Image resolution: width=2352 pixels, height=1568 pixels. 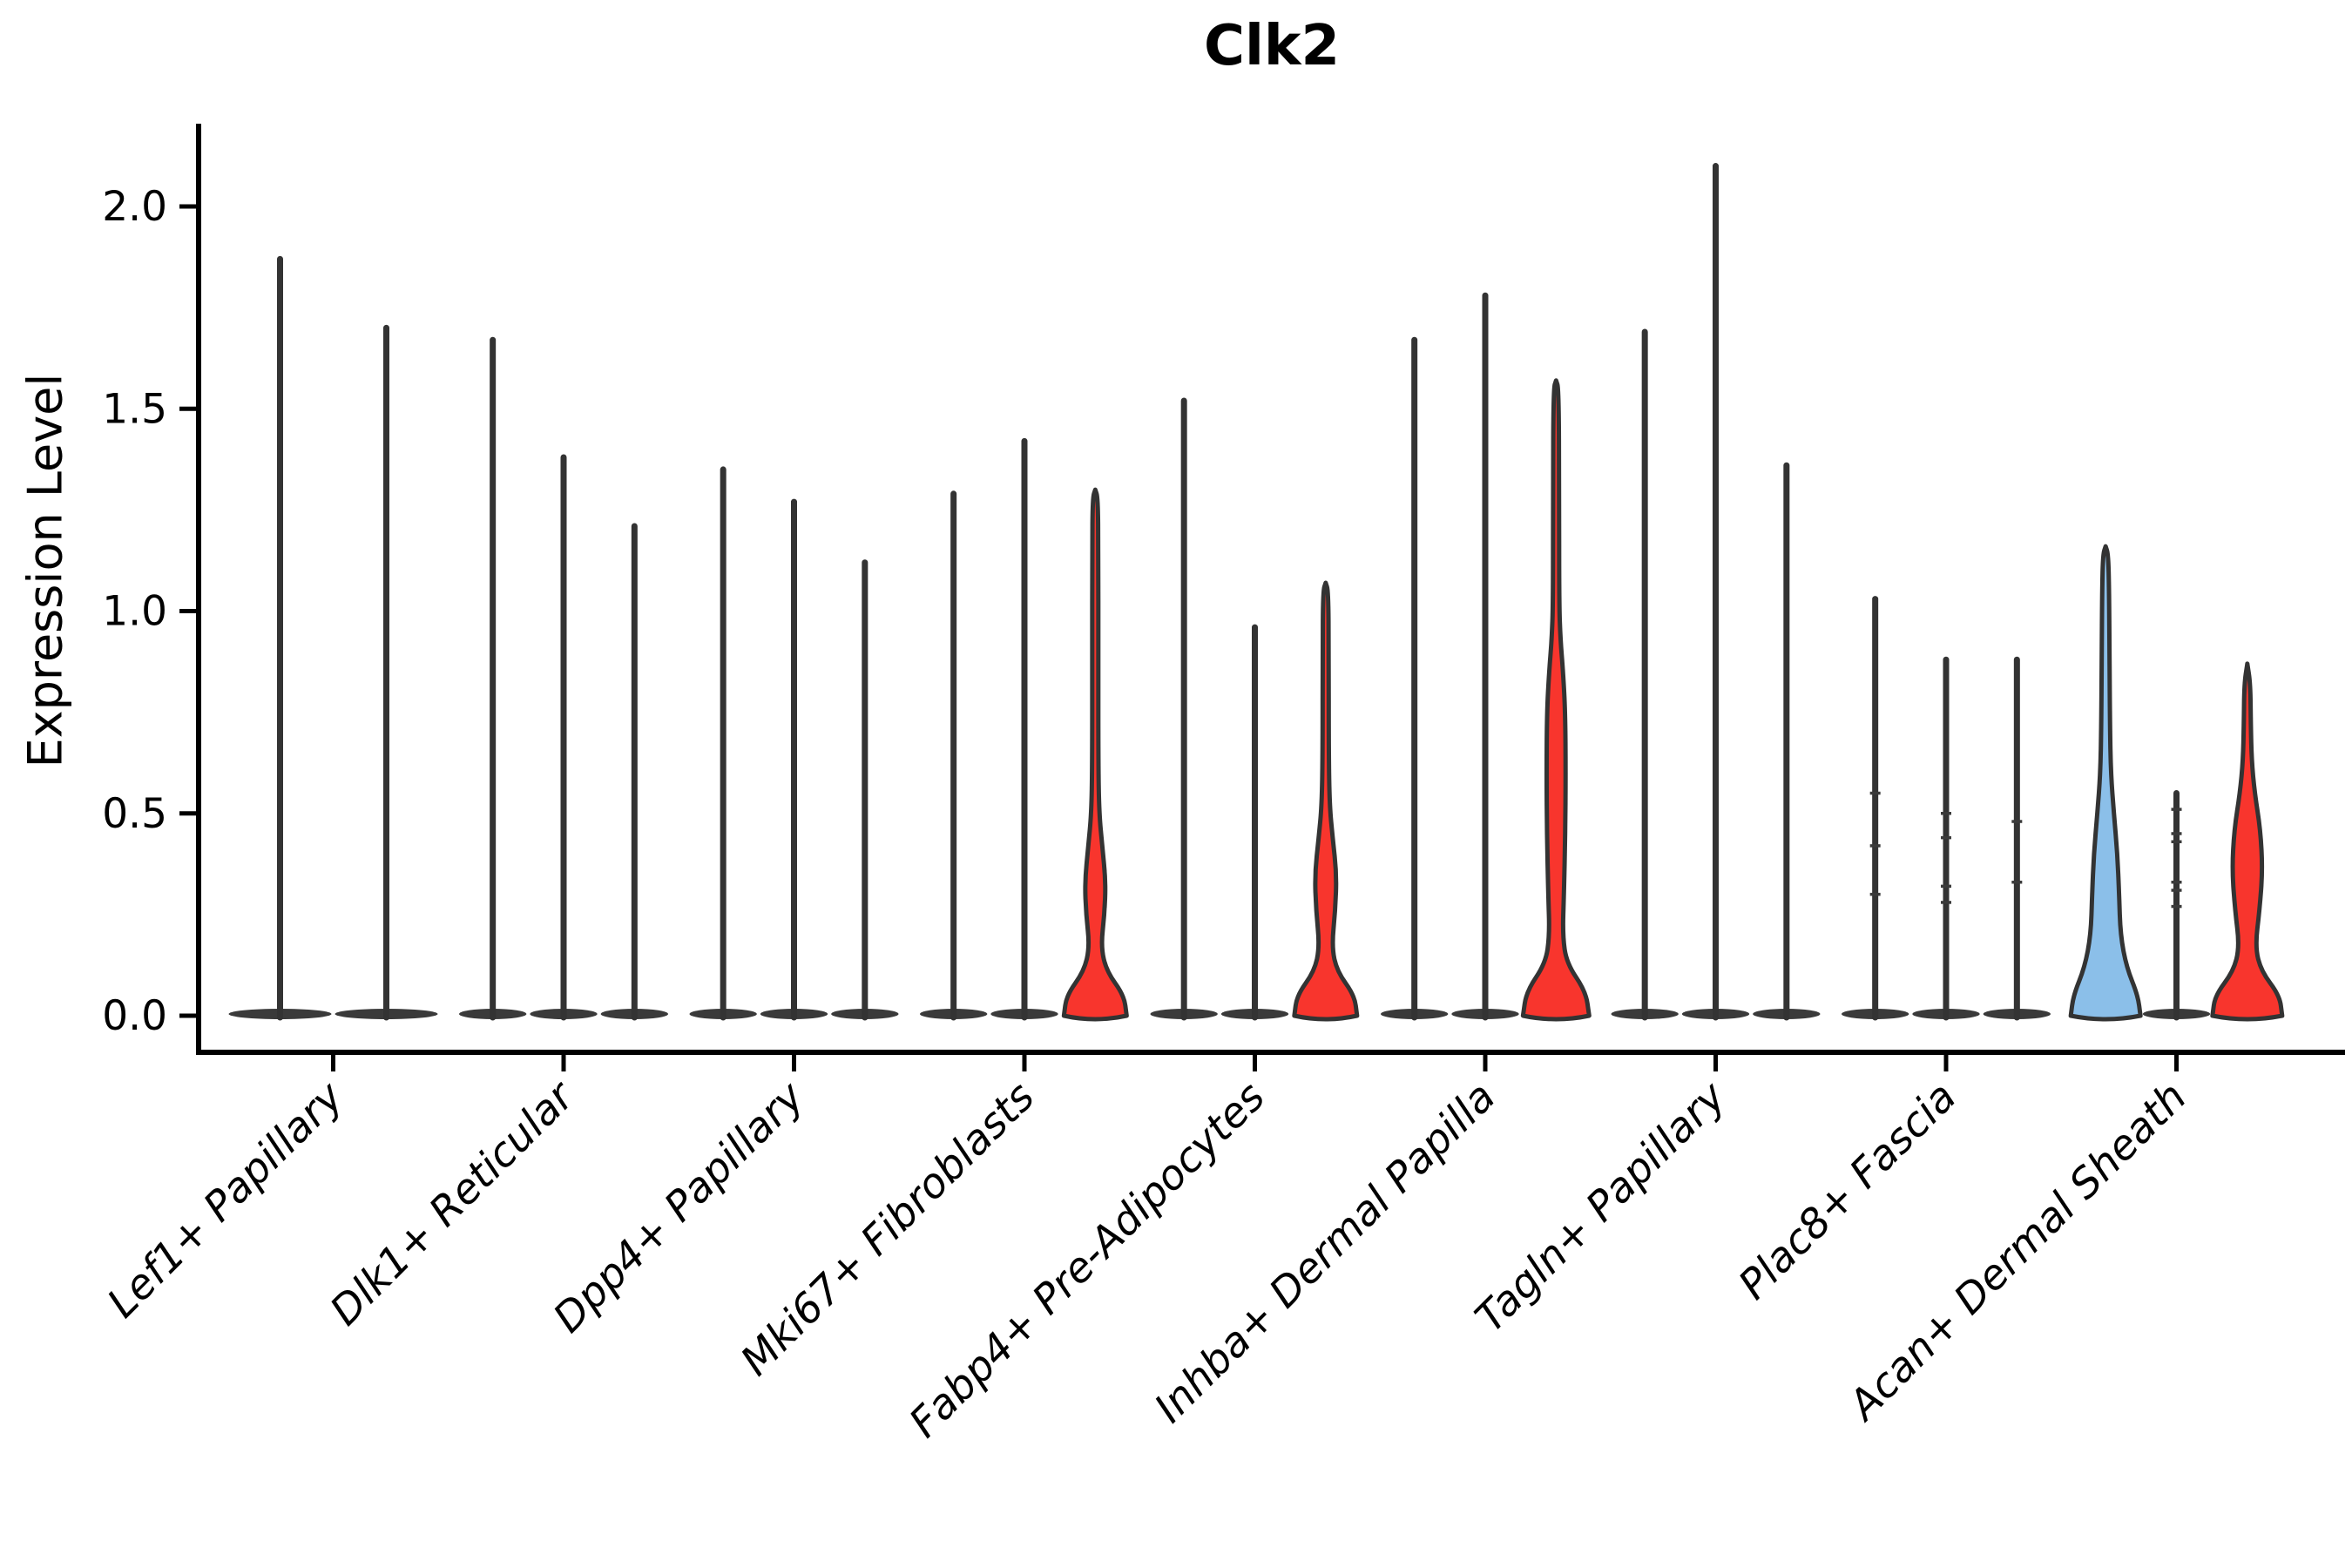 What do you see at coordinates (134, 409) in the screenshot?
I see `y-tick-label: 1.5` at bounding box center [134, 409].